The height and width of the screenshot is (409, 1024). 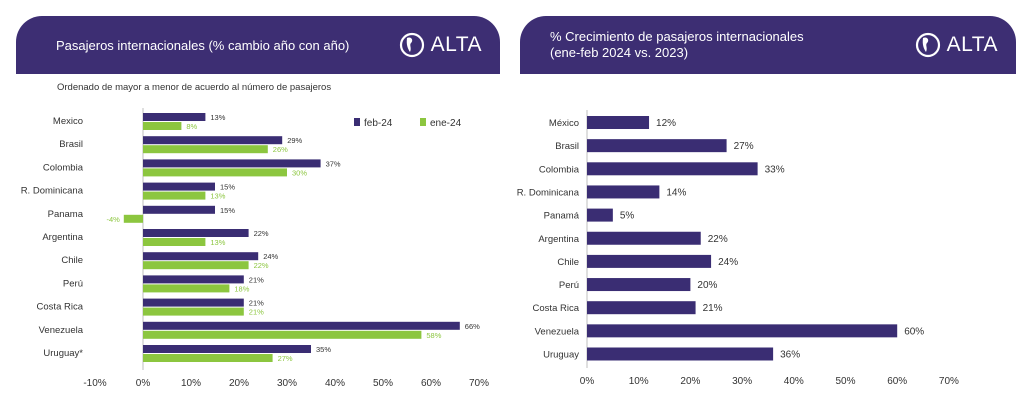 I want to click on data-label: 14%, so click(x=676, y=192).